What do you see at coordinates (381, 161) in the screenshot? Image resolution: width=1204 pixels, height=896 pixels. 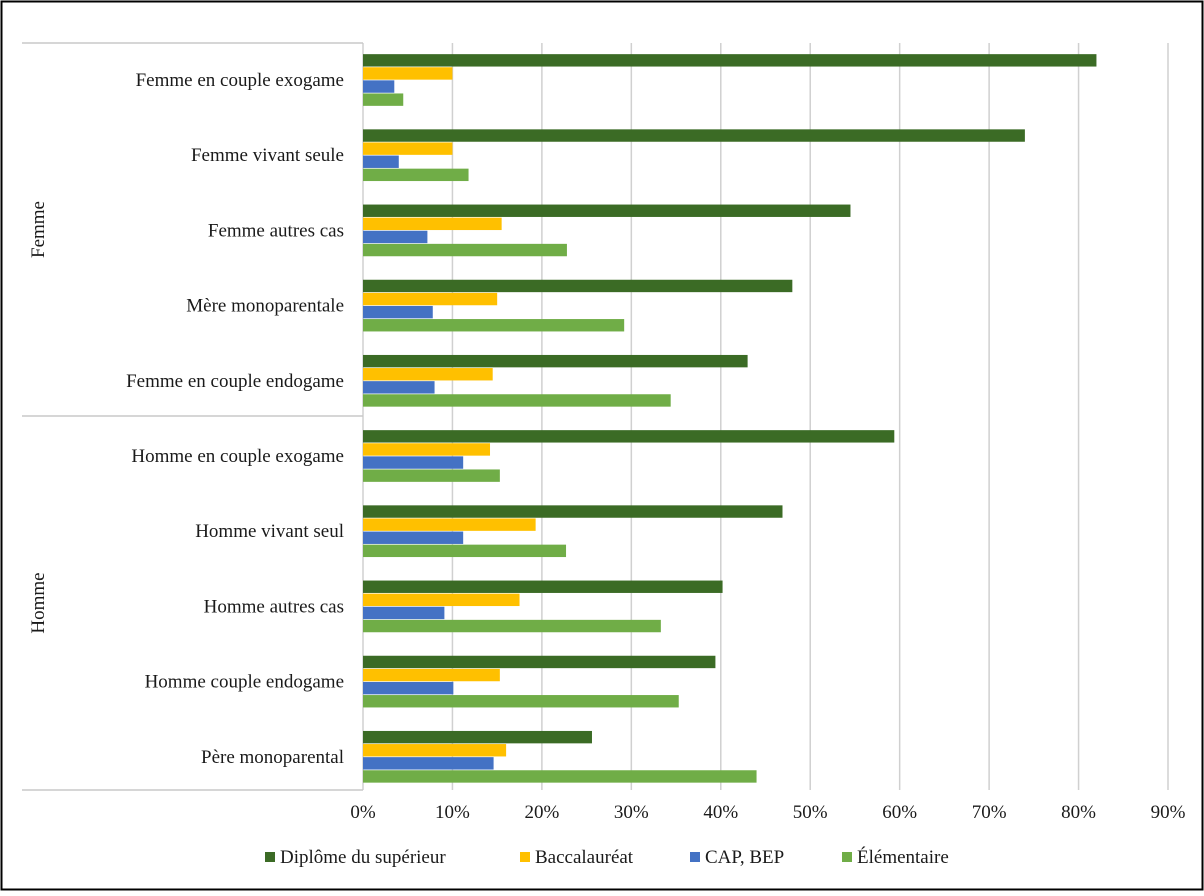 I see `bar-cap-bep-femme-vivant-seule` at bounding box center [381, 161].